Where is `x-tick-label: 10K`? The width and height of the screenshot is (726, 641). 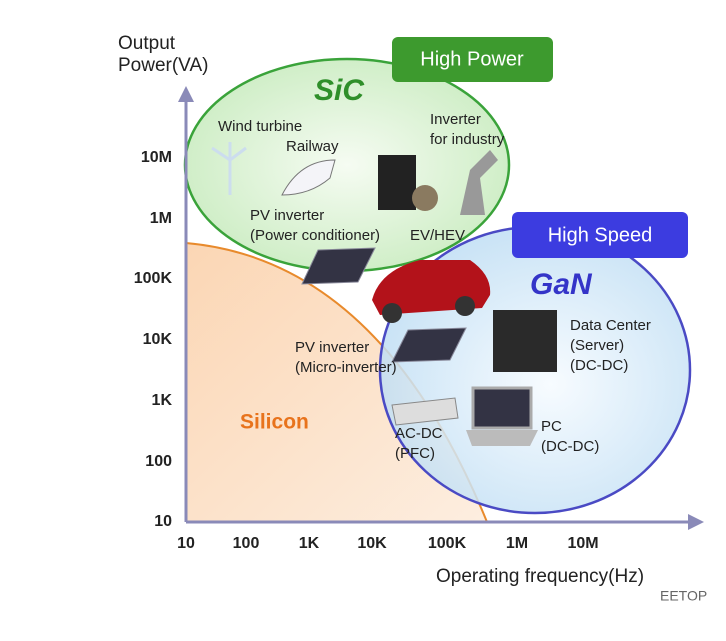 x-tick-label: 10K is located at coordinates (372, 543).